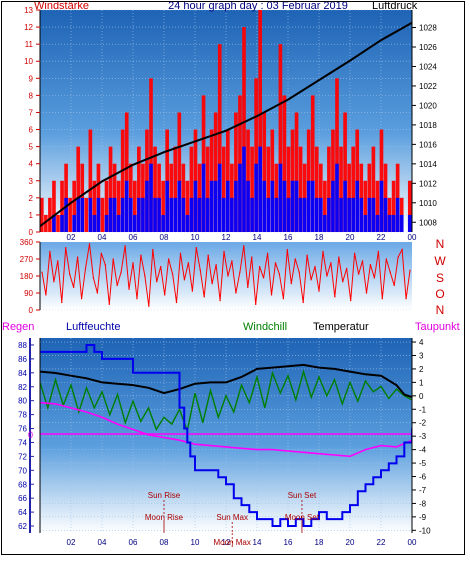 The width and height of the screenshot is (470, 567). What do you see at coordinates (22, 442) in the screenshot?
I see `humidity-tick-label: 74` at bounding box center [22, 442].